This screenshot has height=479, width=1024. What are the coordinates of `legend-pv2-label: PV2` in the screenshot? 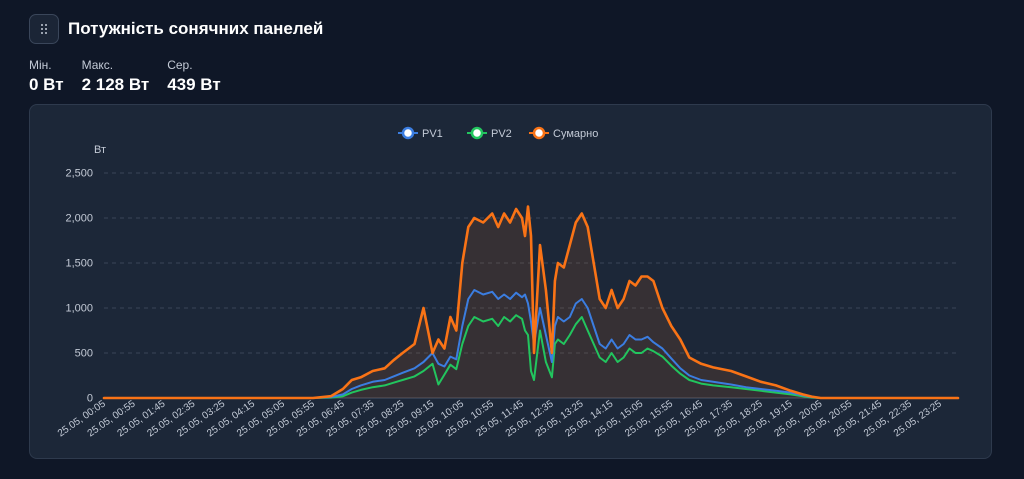 It's located at (501, 134).